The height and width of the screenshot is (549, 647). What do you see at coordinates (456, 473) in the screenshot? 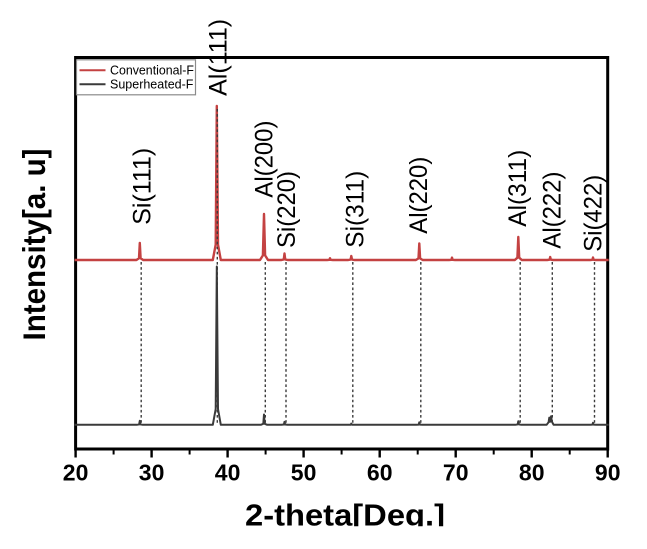
I see `svg-text: 70` at bounding box center [456, 473].